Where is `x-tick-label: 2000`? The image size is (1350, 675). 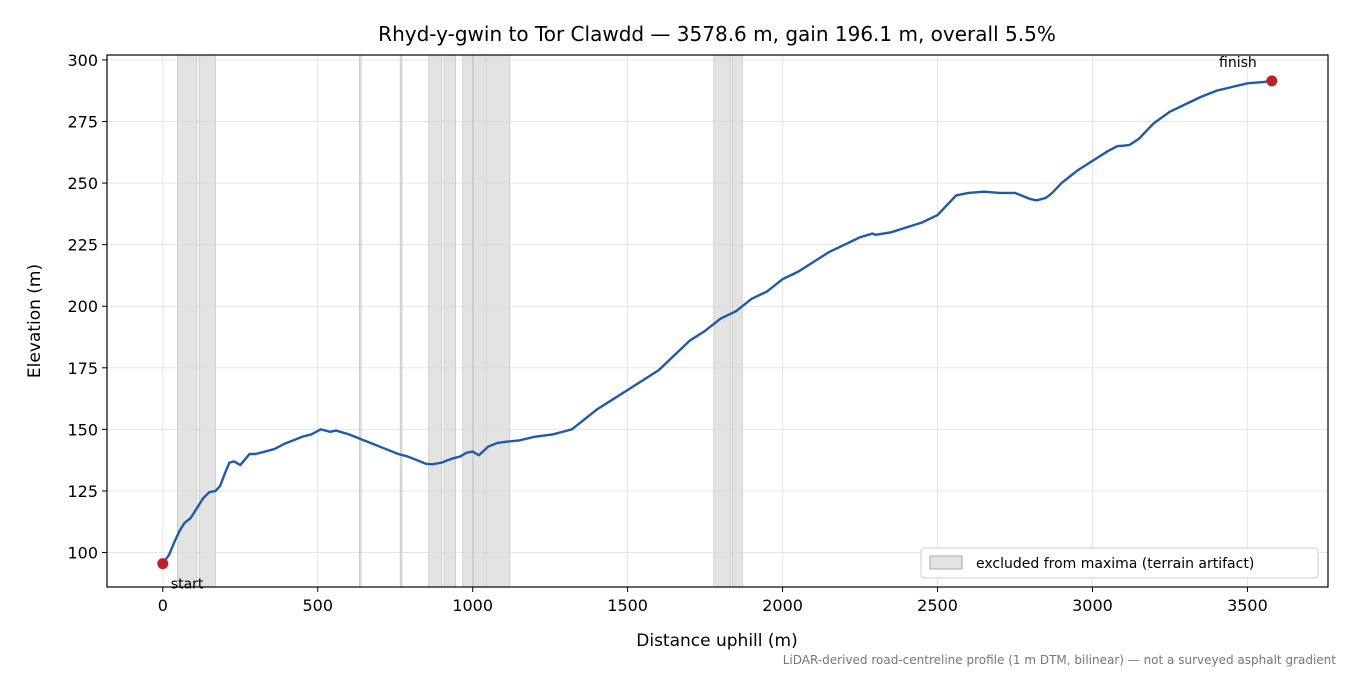 x-tick-label: 2000 is located at coordinates (782, 605).